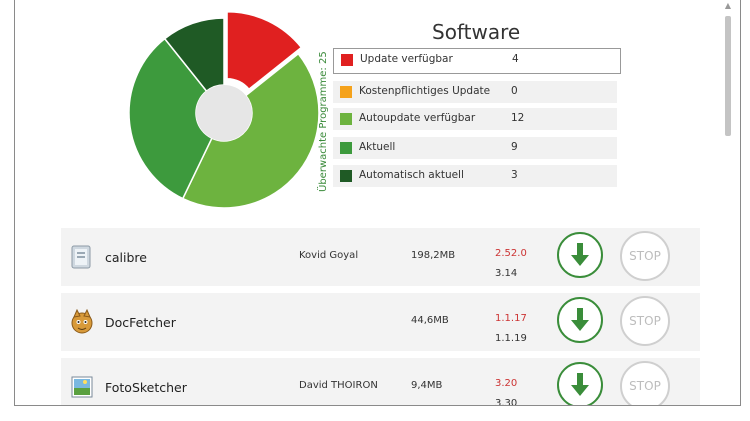 The height and width of the screenshot is (421, 750). Describe the element at coordinates (425, 91) in the screenshot. I see `legend-label: Kostenpflichtiges Update` at that location.